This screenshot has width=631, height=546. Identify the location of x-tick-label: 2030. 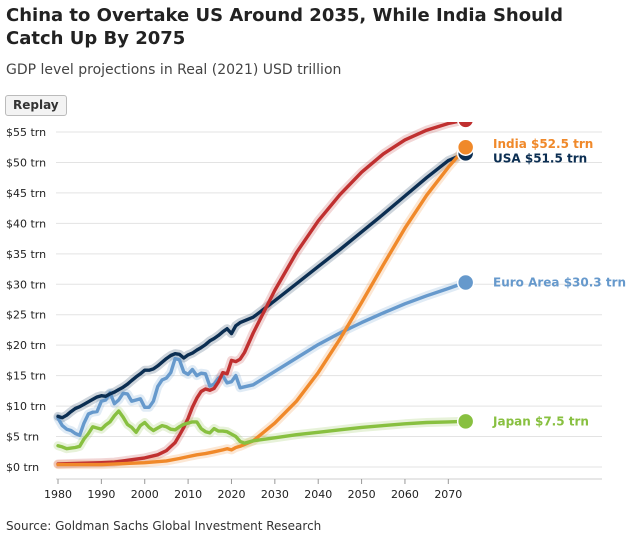
(275, 494).